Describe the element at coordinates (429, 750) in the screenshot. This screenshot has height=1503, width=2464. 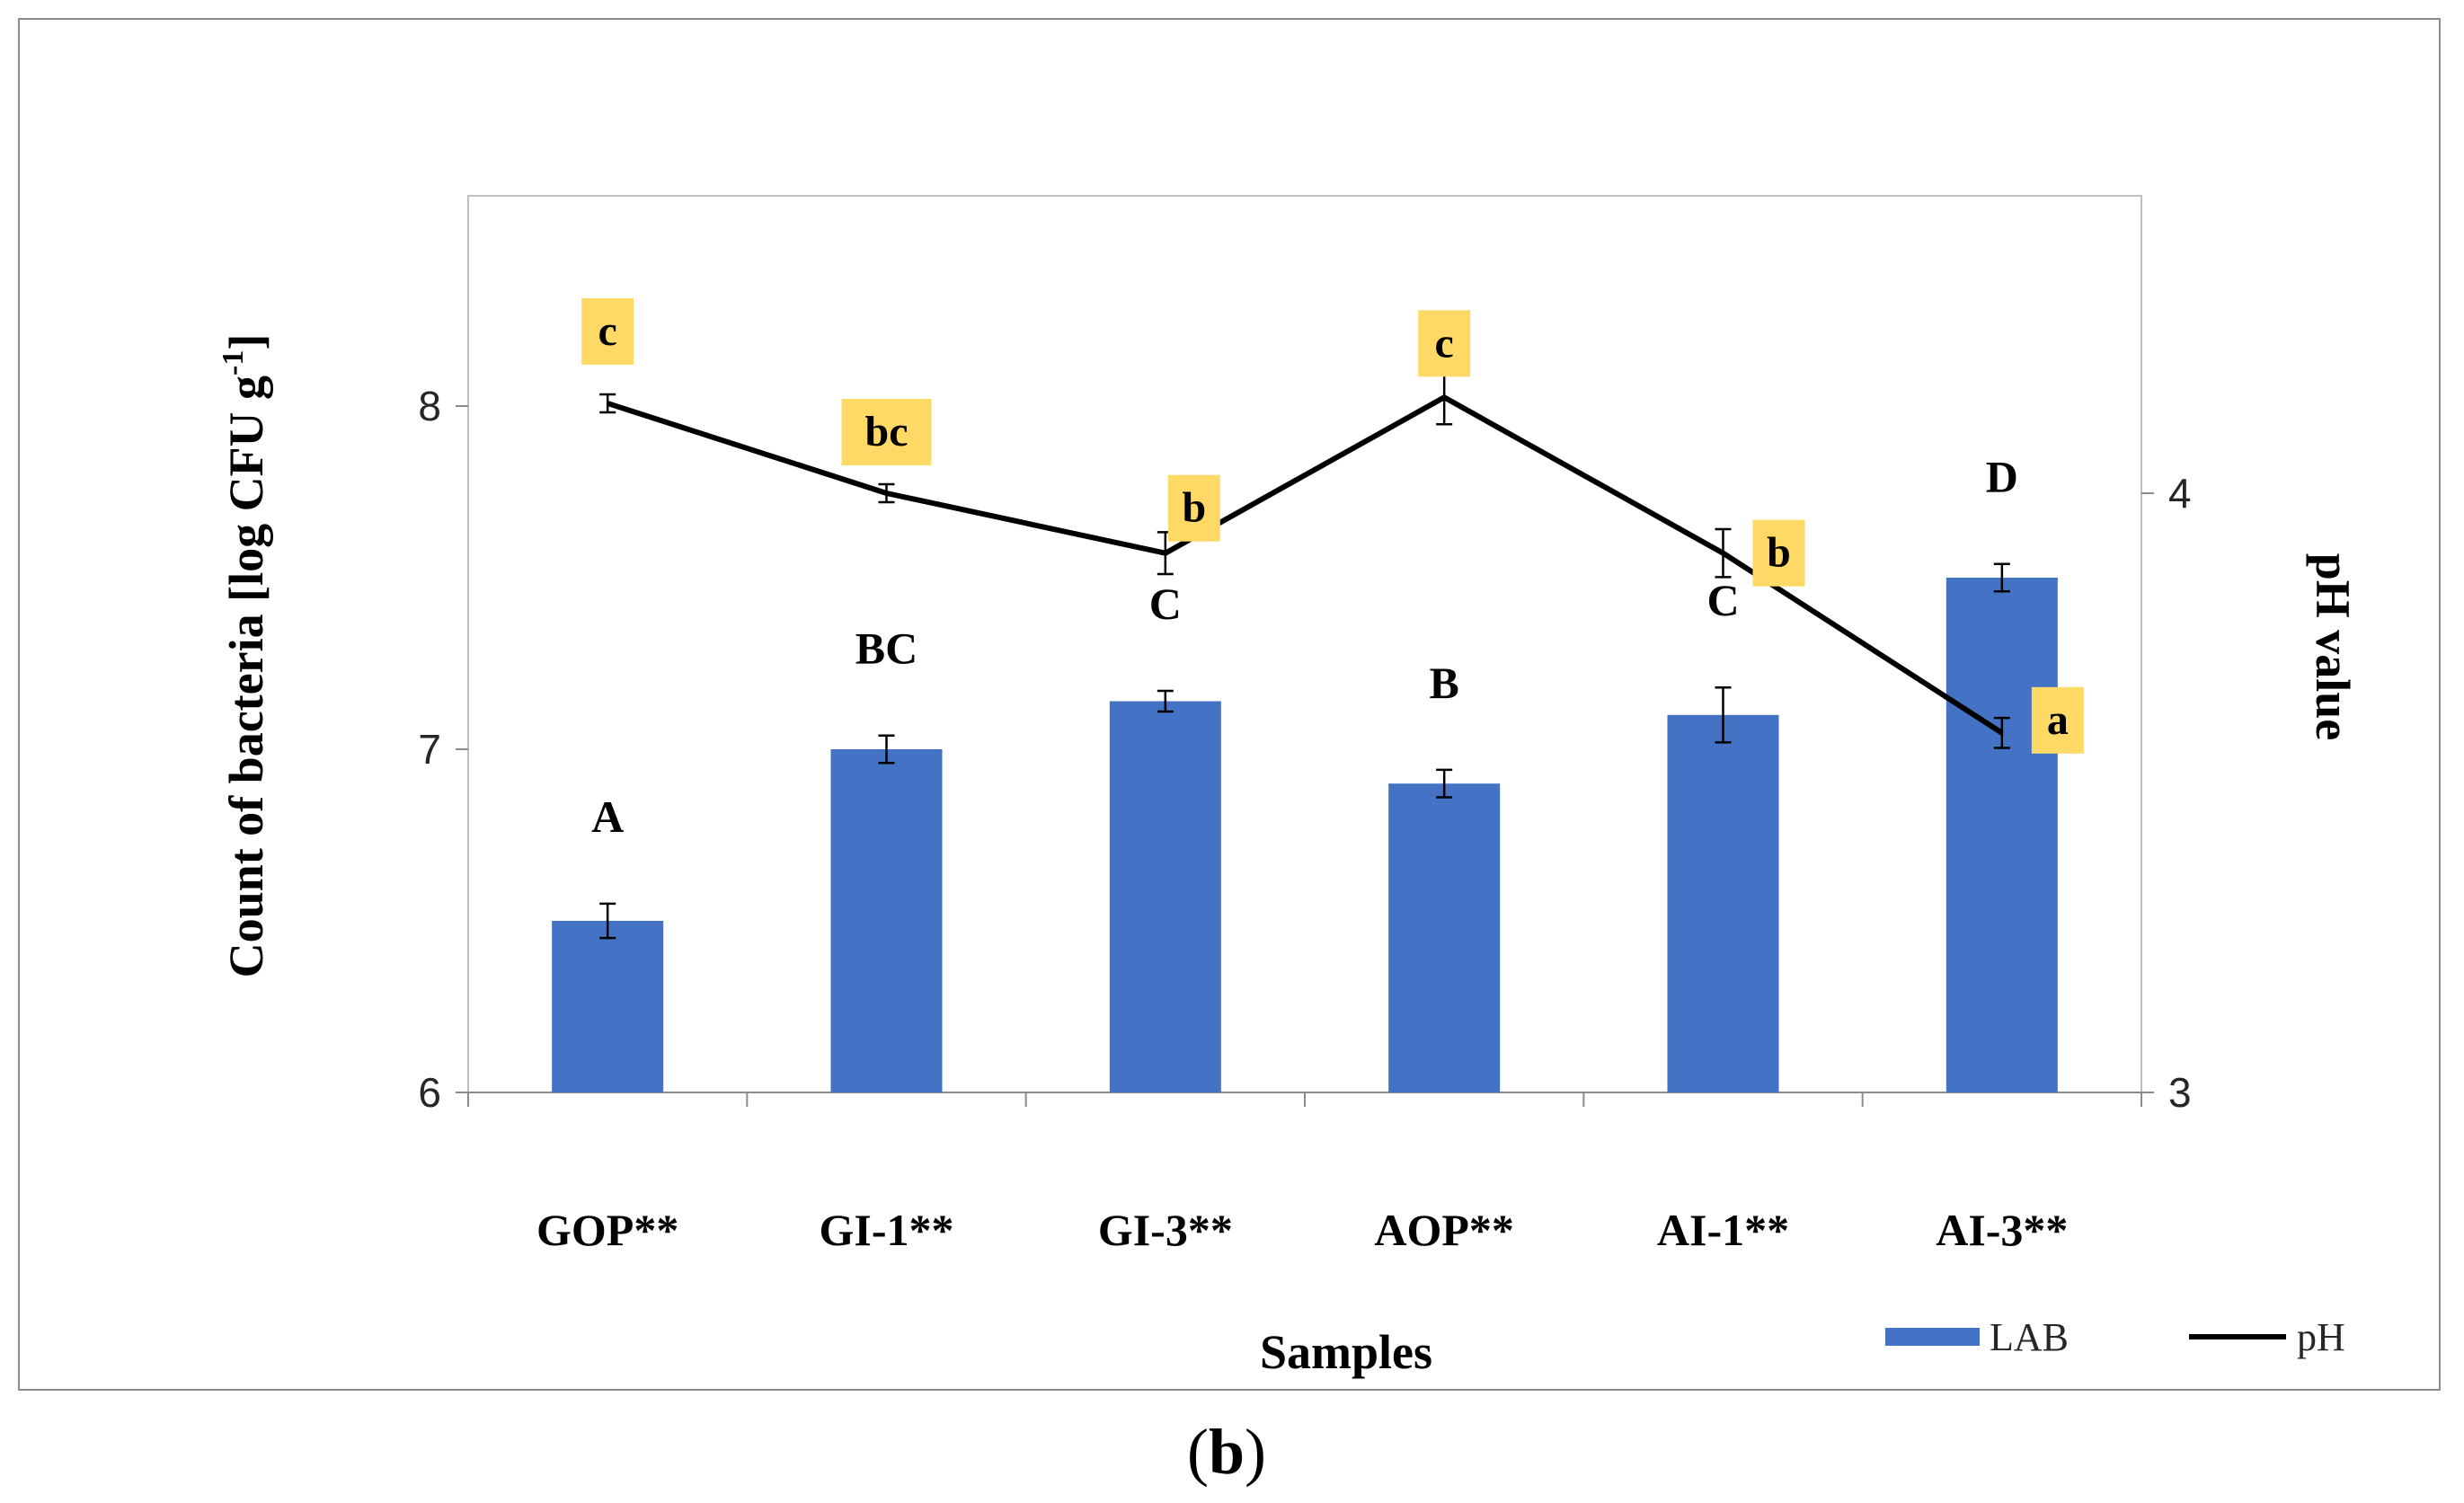
I see `y-tick-label-7: 7` at that location.